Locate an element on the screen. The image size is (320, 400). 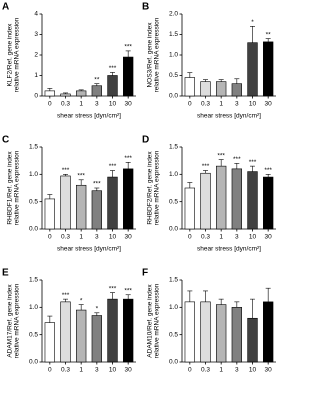
y-axis-label: NOS3/Ref. gene index is located at coordinates (150, 55).